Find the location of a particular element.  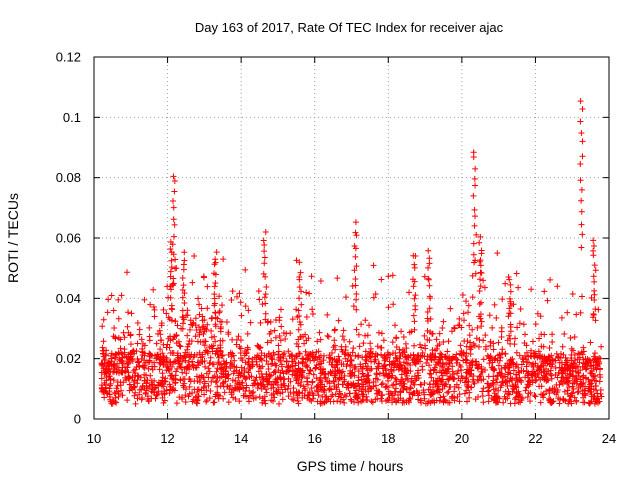

y-tick-label: 0.02 is located at coordinates (68, 358).